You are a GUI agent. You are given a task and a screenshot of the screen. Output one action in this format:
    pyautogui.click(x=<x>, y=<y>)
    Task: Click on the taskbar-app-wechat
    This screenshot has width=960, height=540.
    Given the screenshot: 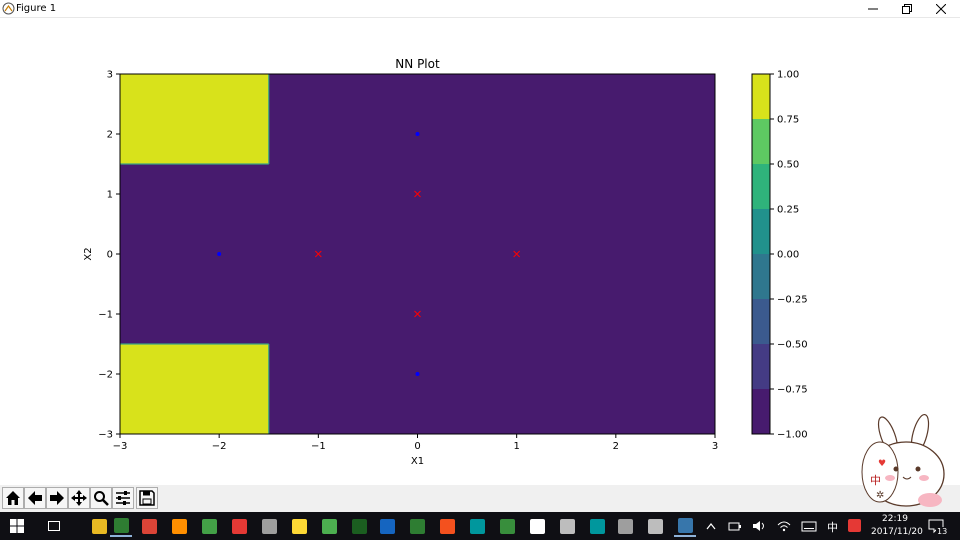 What is the action you would take?
    pyautogui.click(x=329, y=526)
    